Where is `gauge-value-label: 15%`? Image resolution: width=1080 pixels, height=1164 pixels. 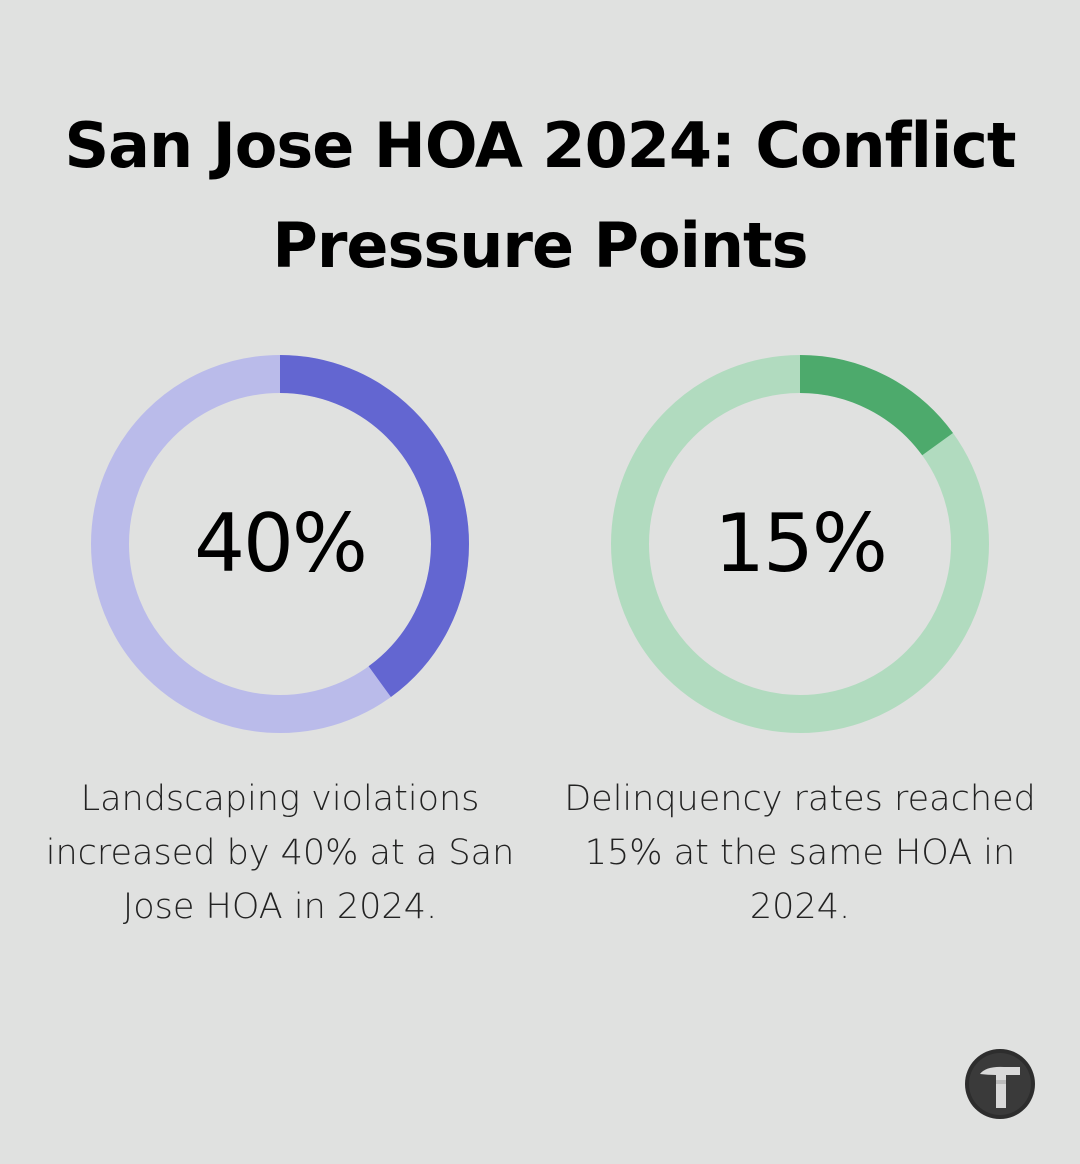 gauge-value-label: 15% is located at coordinates (801, 543).